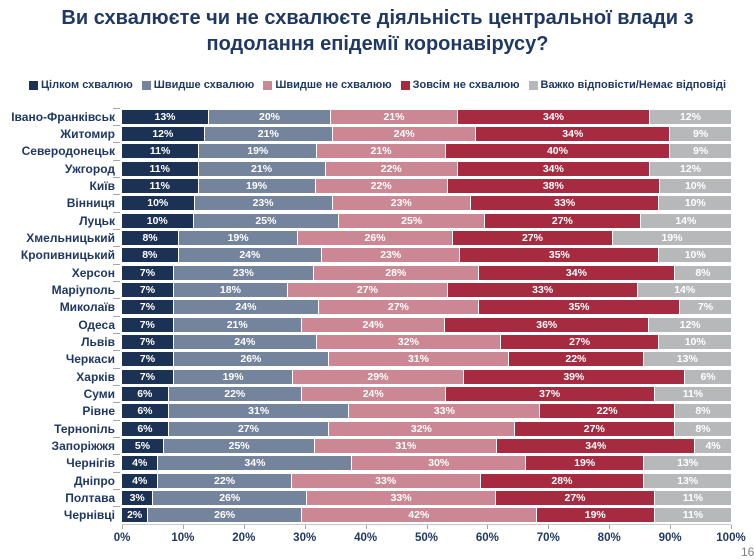 The image size is (755, 560). Describe the element at coordinates (670, 538) in the screenshot. I see `x-tick-label: 90%` at that location.